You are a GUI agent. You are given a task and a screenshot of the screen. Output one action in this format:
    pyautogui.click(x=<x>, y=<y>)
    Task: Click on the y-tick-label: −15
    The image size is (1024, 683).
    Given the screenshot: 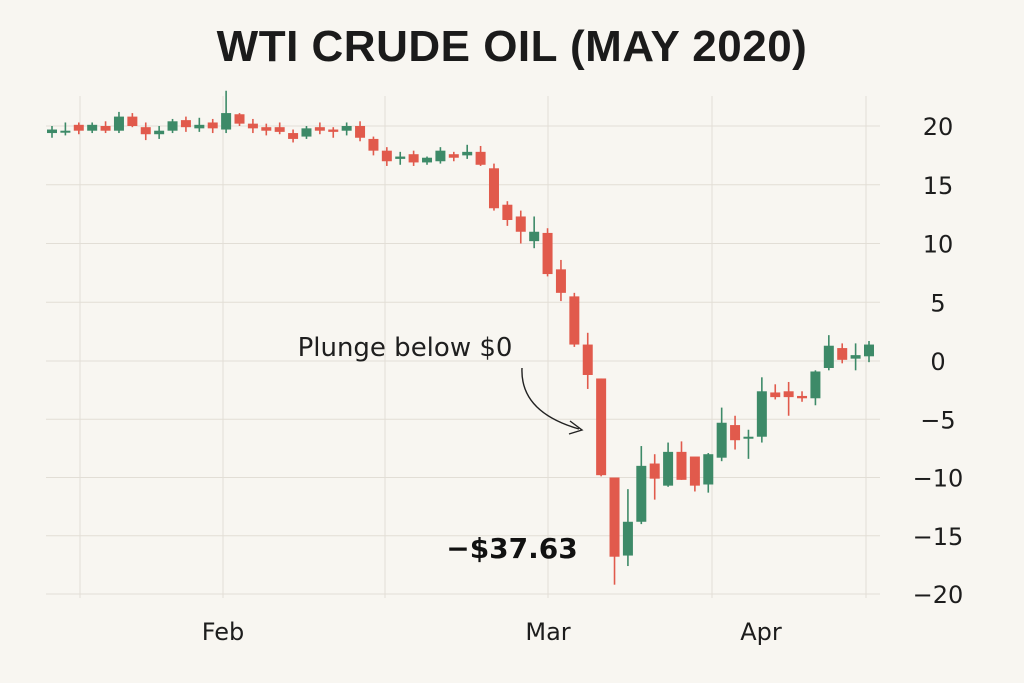 What is the action you would take?
    pyautogui.click(x=938, y=537)
    